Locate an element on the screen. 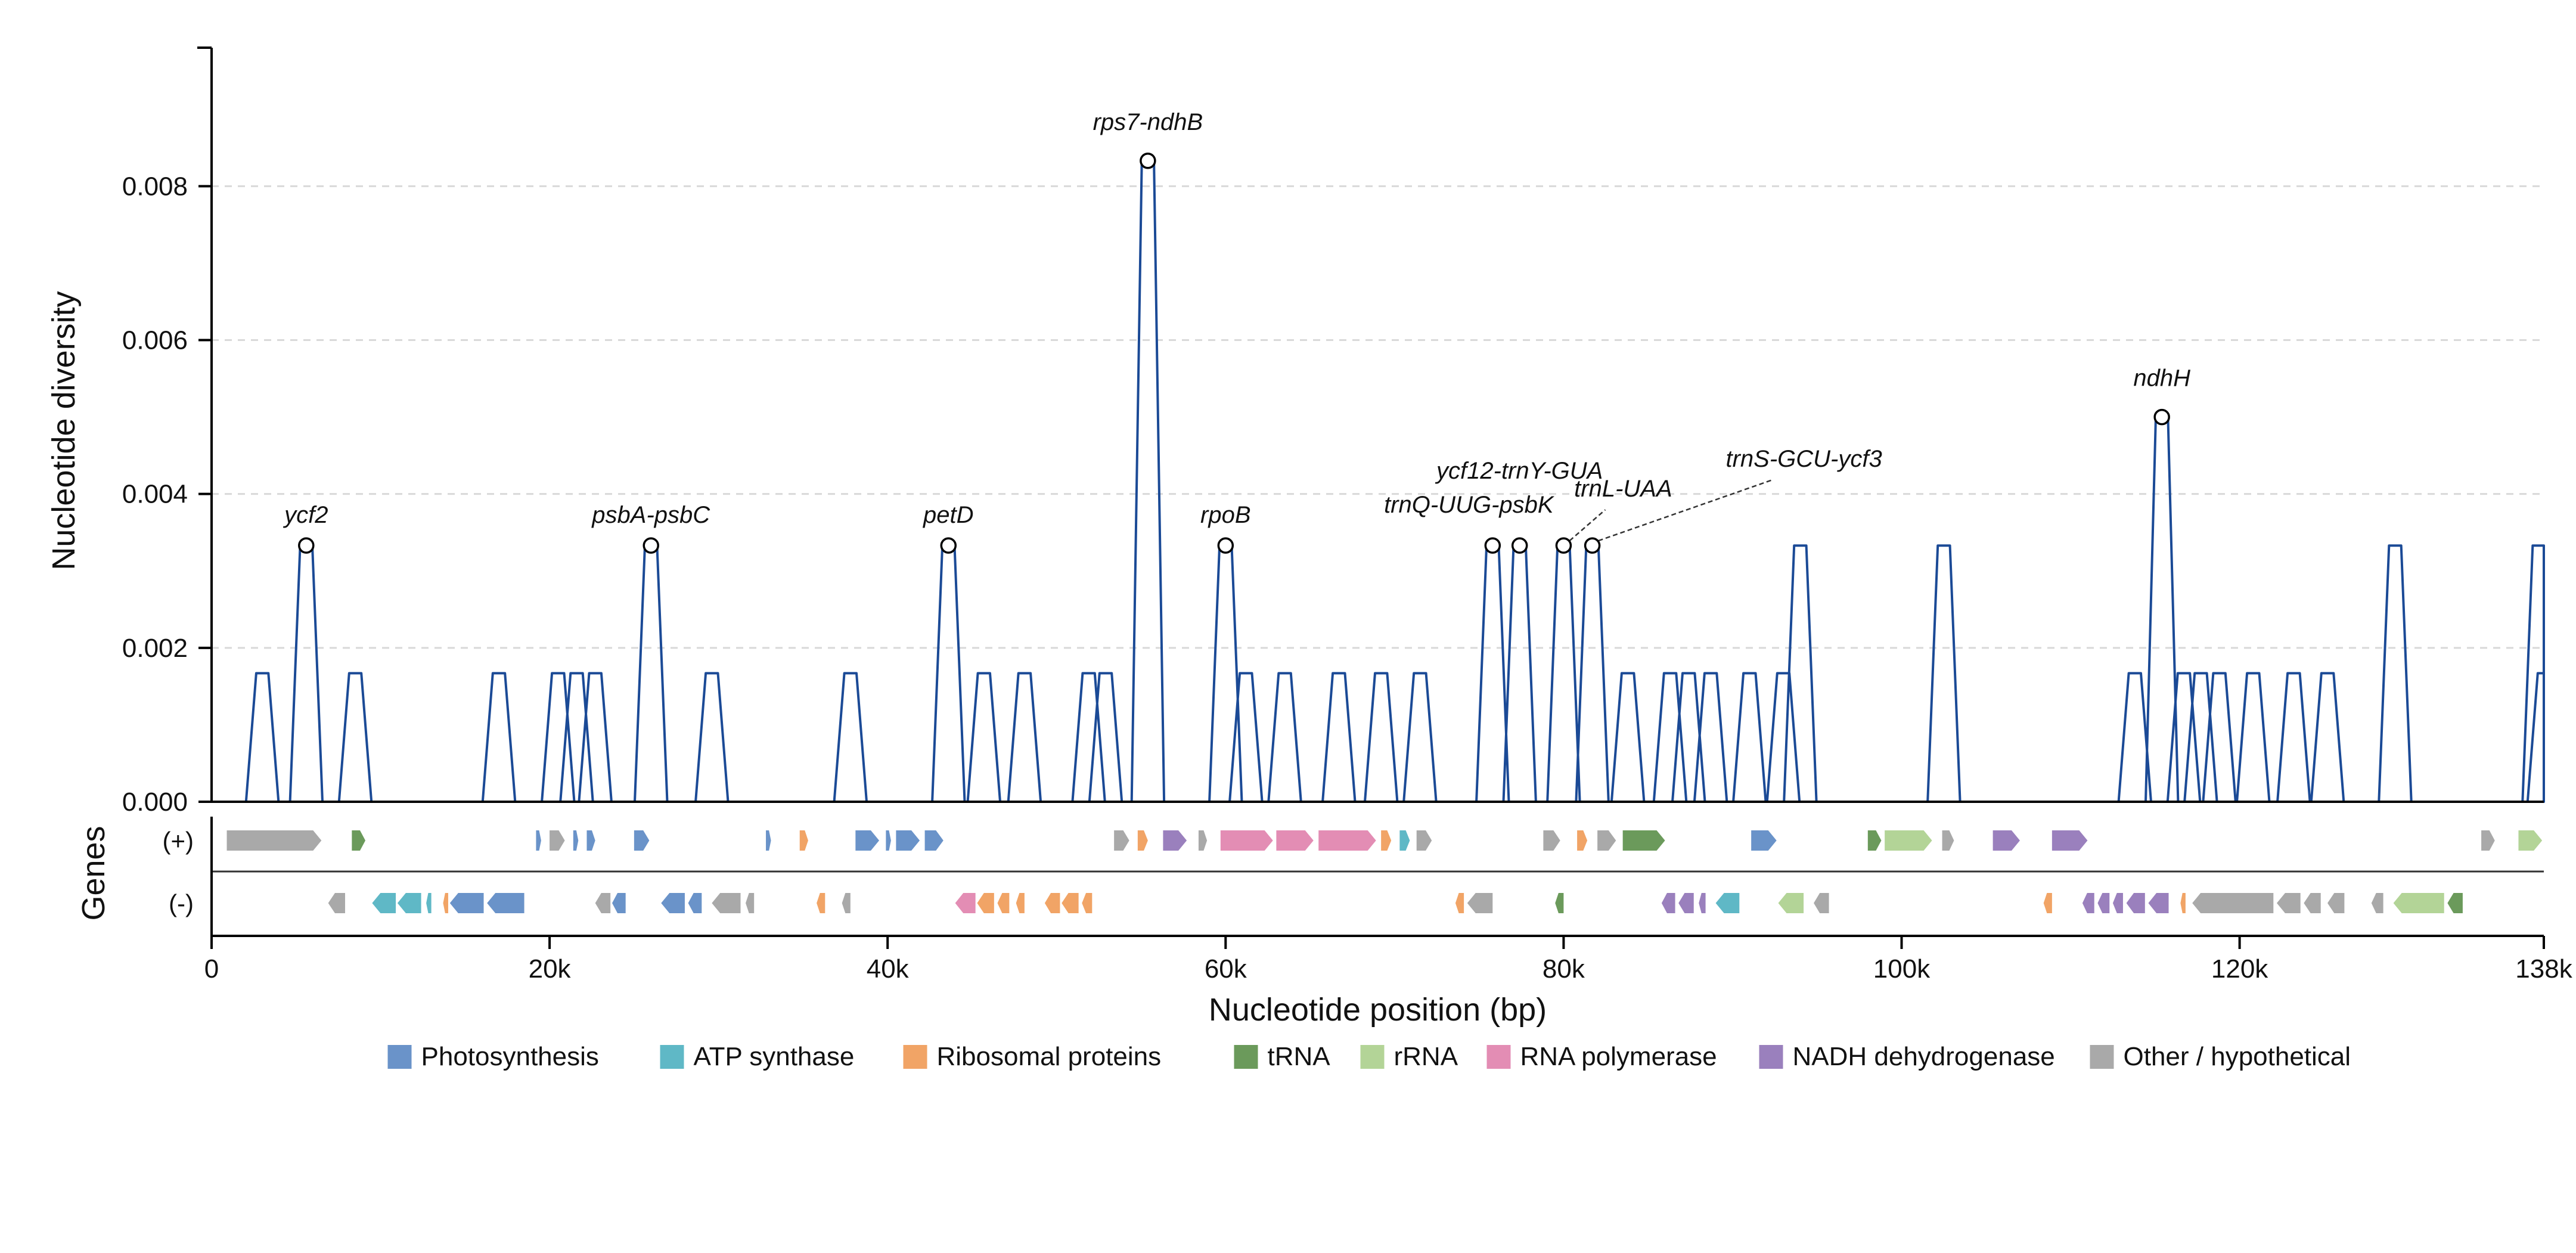  y-tick-label: 0.004 is located at coordinates (155, 494).